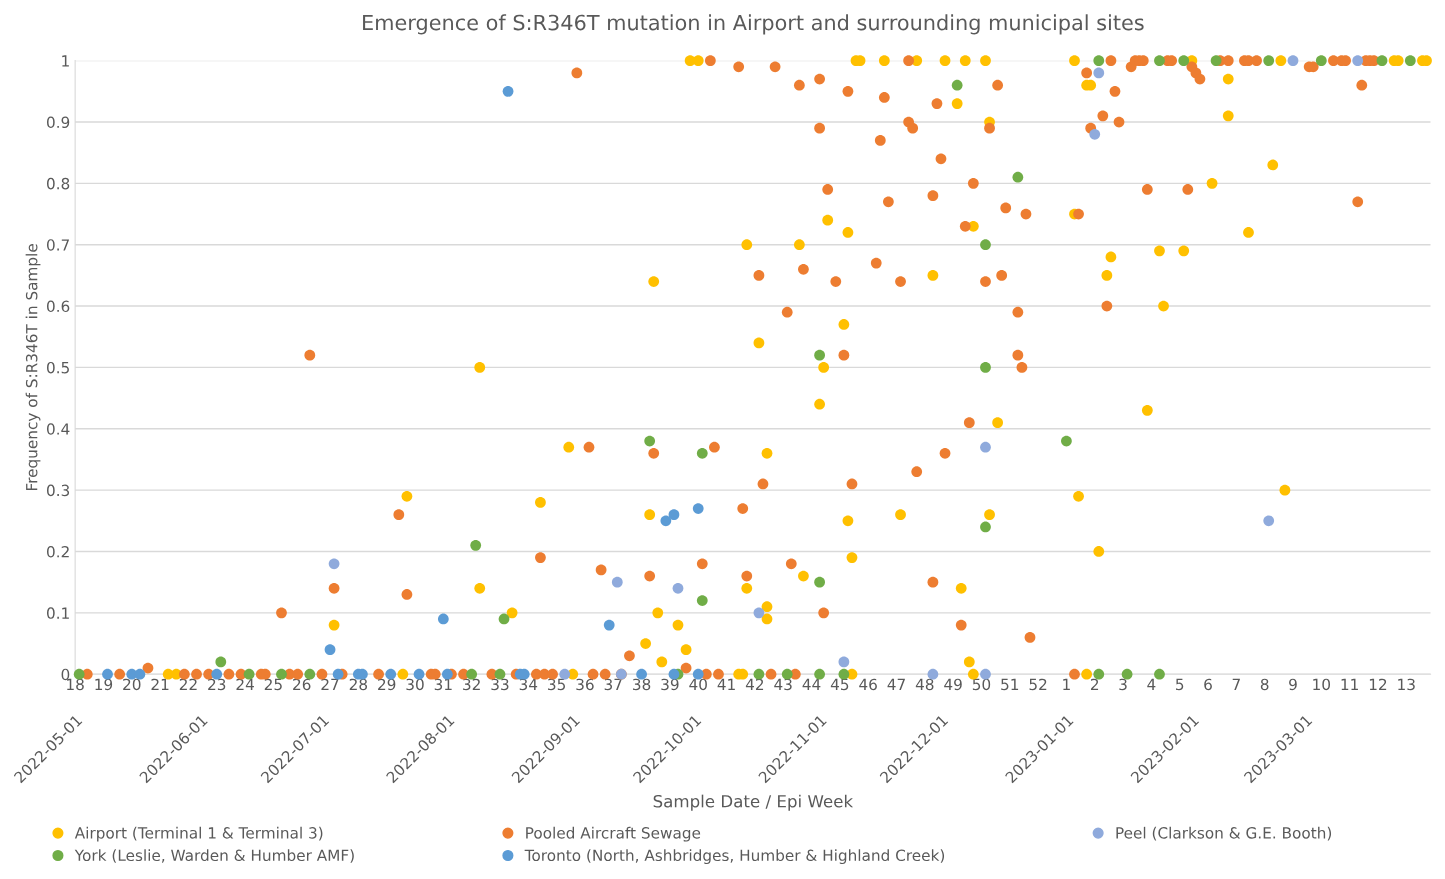 This screenshot has width=1445, height=879. Describe the element at coordinates (868, 684) in the screenshot. I see `x2-tick-label: 46` at that location.